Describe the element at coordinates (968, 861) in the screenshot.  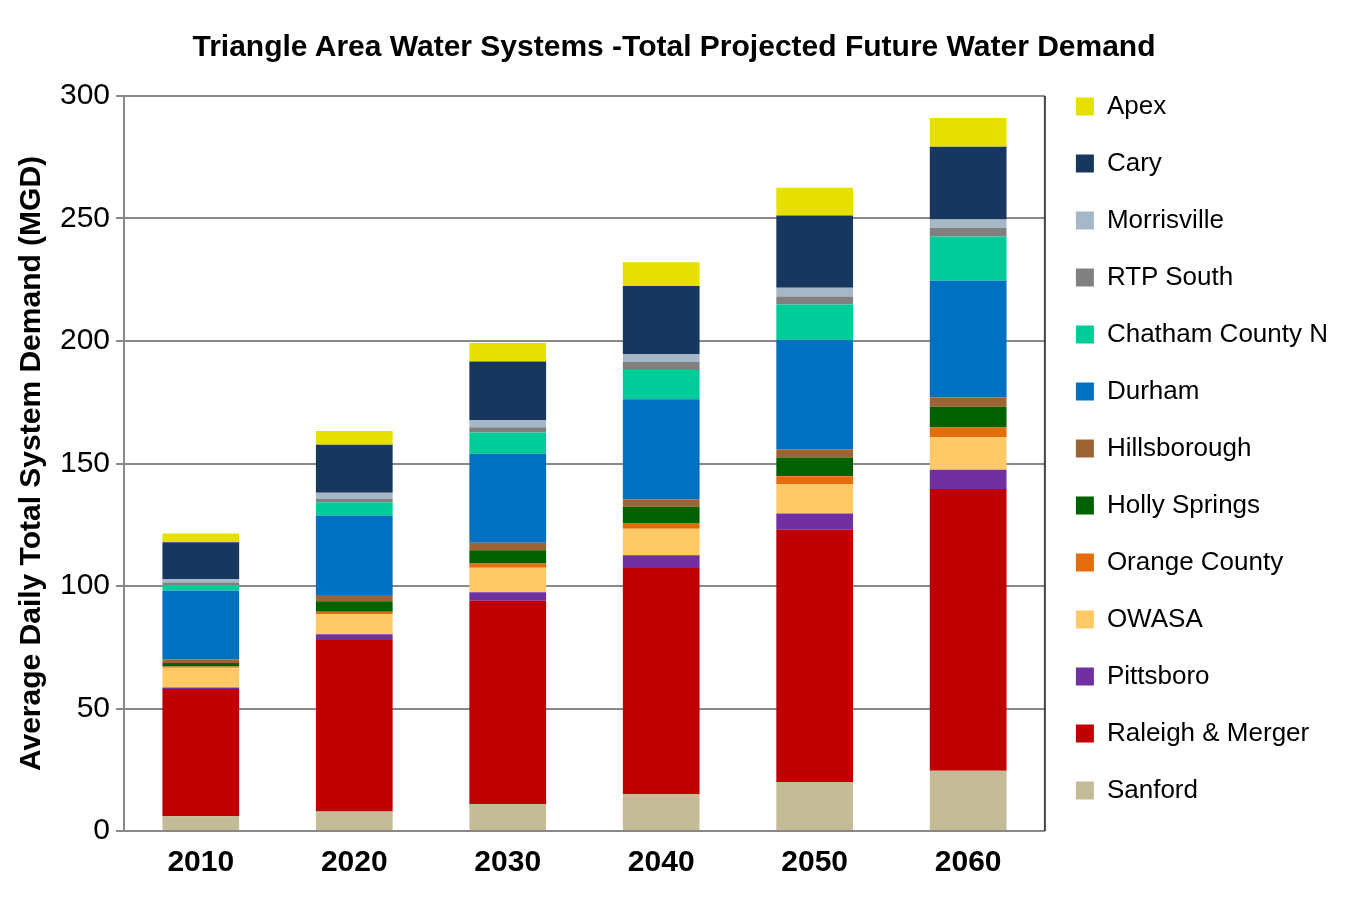
I see `x-tick-label: 2060` at that location.